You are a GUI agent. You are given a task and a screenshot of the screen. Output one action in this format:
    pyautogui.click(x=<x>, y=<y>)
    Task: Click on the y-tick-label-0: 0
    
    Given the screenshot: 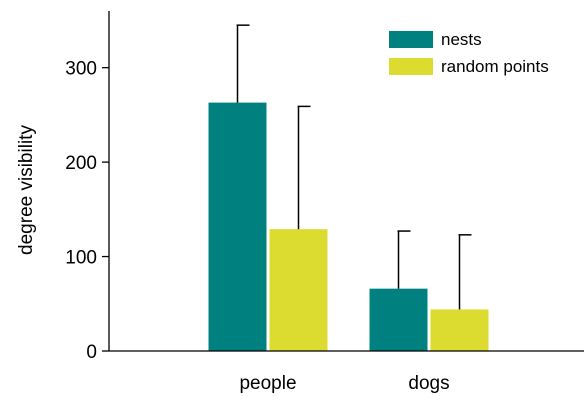 What is the action you would take?
    pyautogui.click(x=91, y=352)
    